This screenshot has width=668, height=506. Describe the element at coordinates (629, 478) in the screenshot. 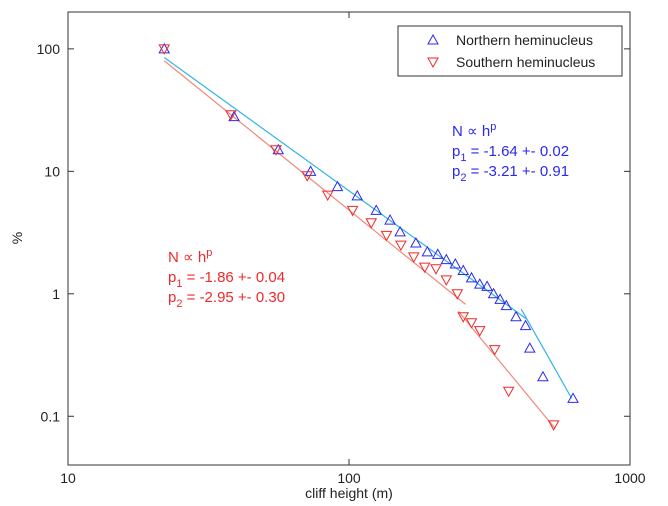

I see `x-tick-label: 1000` at that location.